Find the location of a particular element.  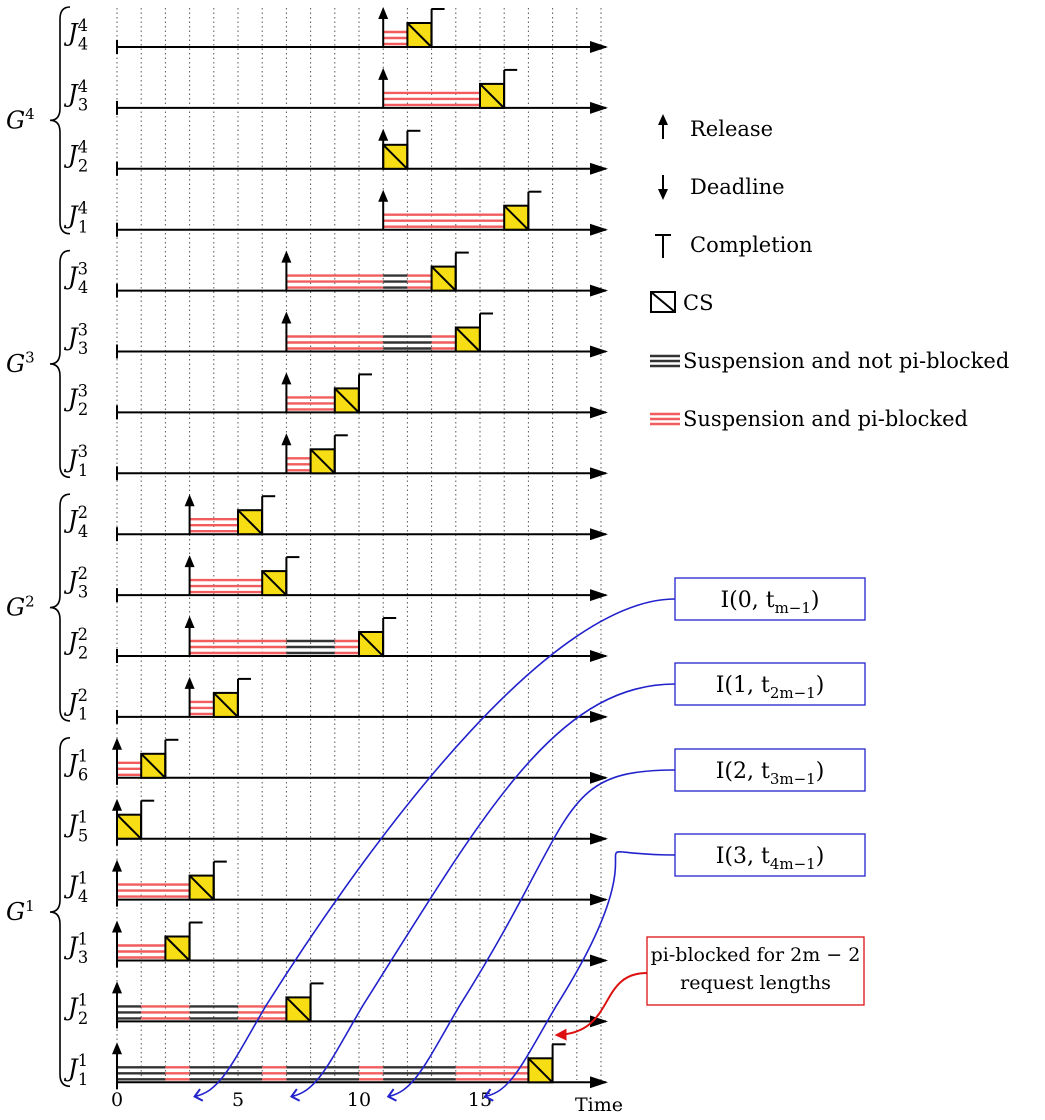

job-row: J4 1 is located at coordinates (335, 213).